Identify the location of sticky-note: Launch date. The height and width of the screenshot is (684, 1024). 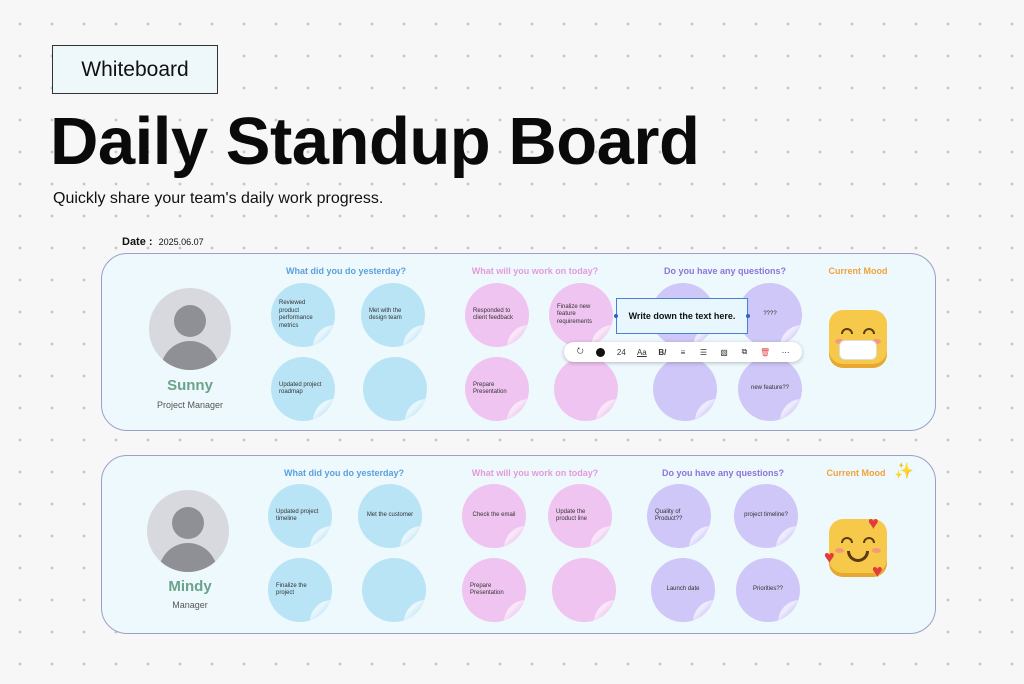
(683, 590).